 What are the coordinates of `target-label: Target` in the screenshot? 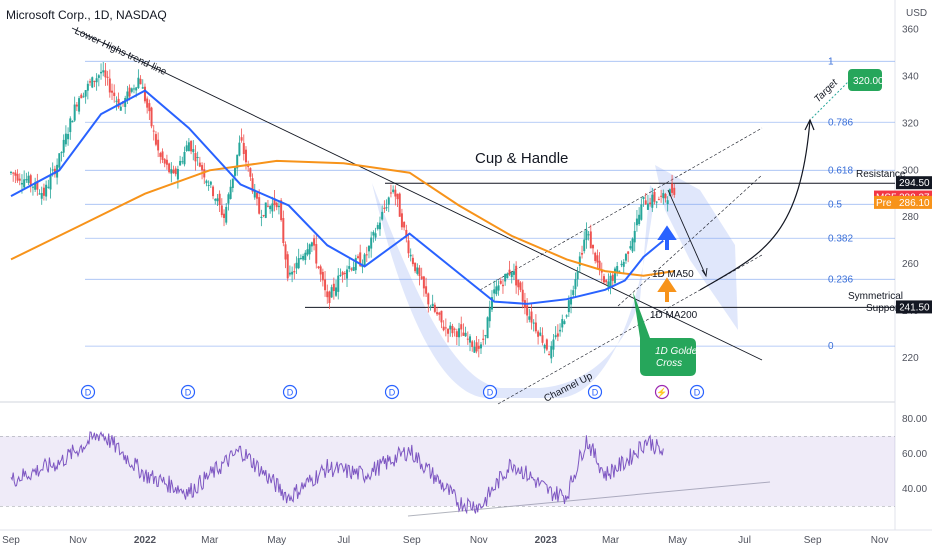 It's located at (826, 91).